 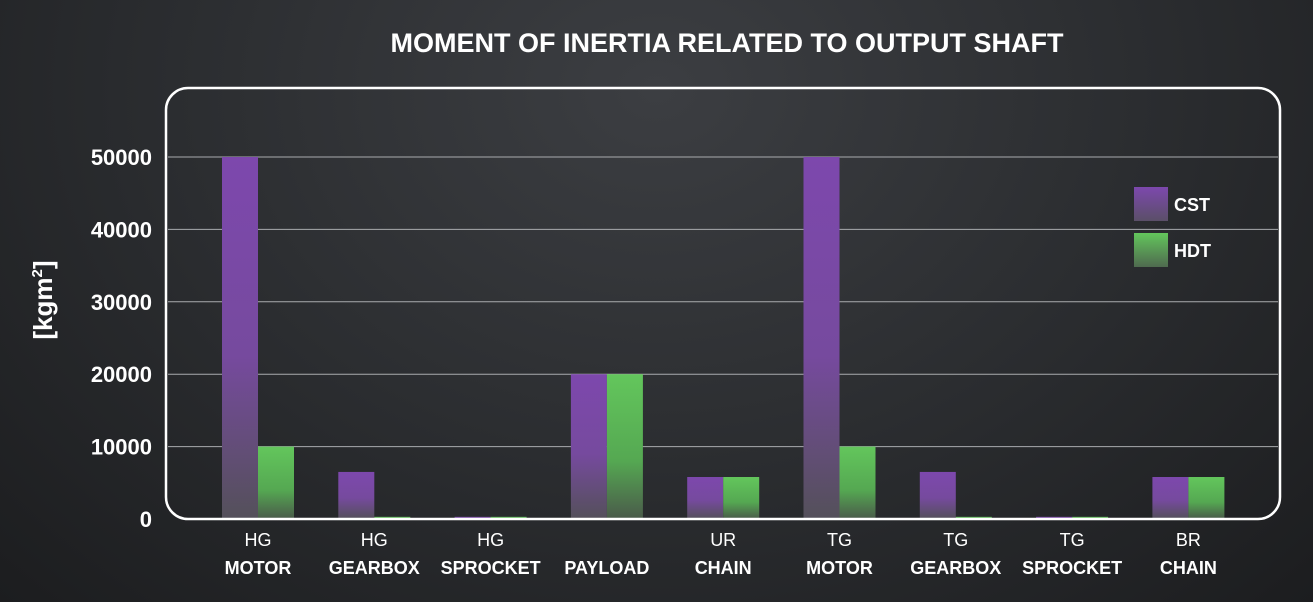 I want to click on y-tick-label: 20000, so click(x=121, y=374).